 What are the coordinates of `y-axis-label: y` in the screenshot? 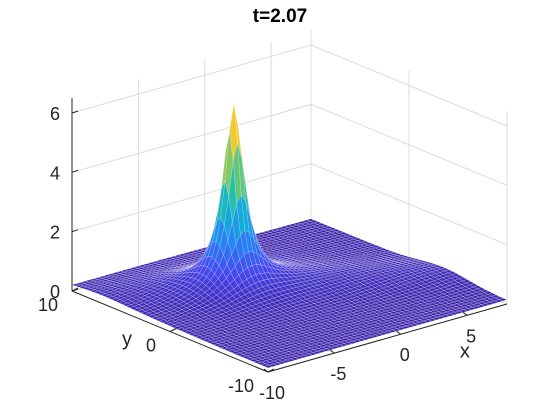 It's located at (127, 340).